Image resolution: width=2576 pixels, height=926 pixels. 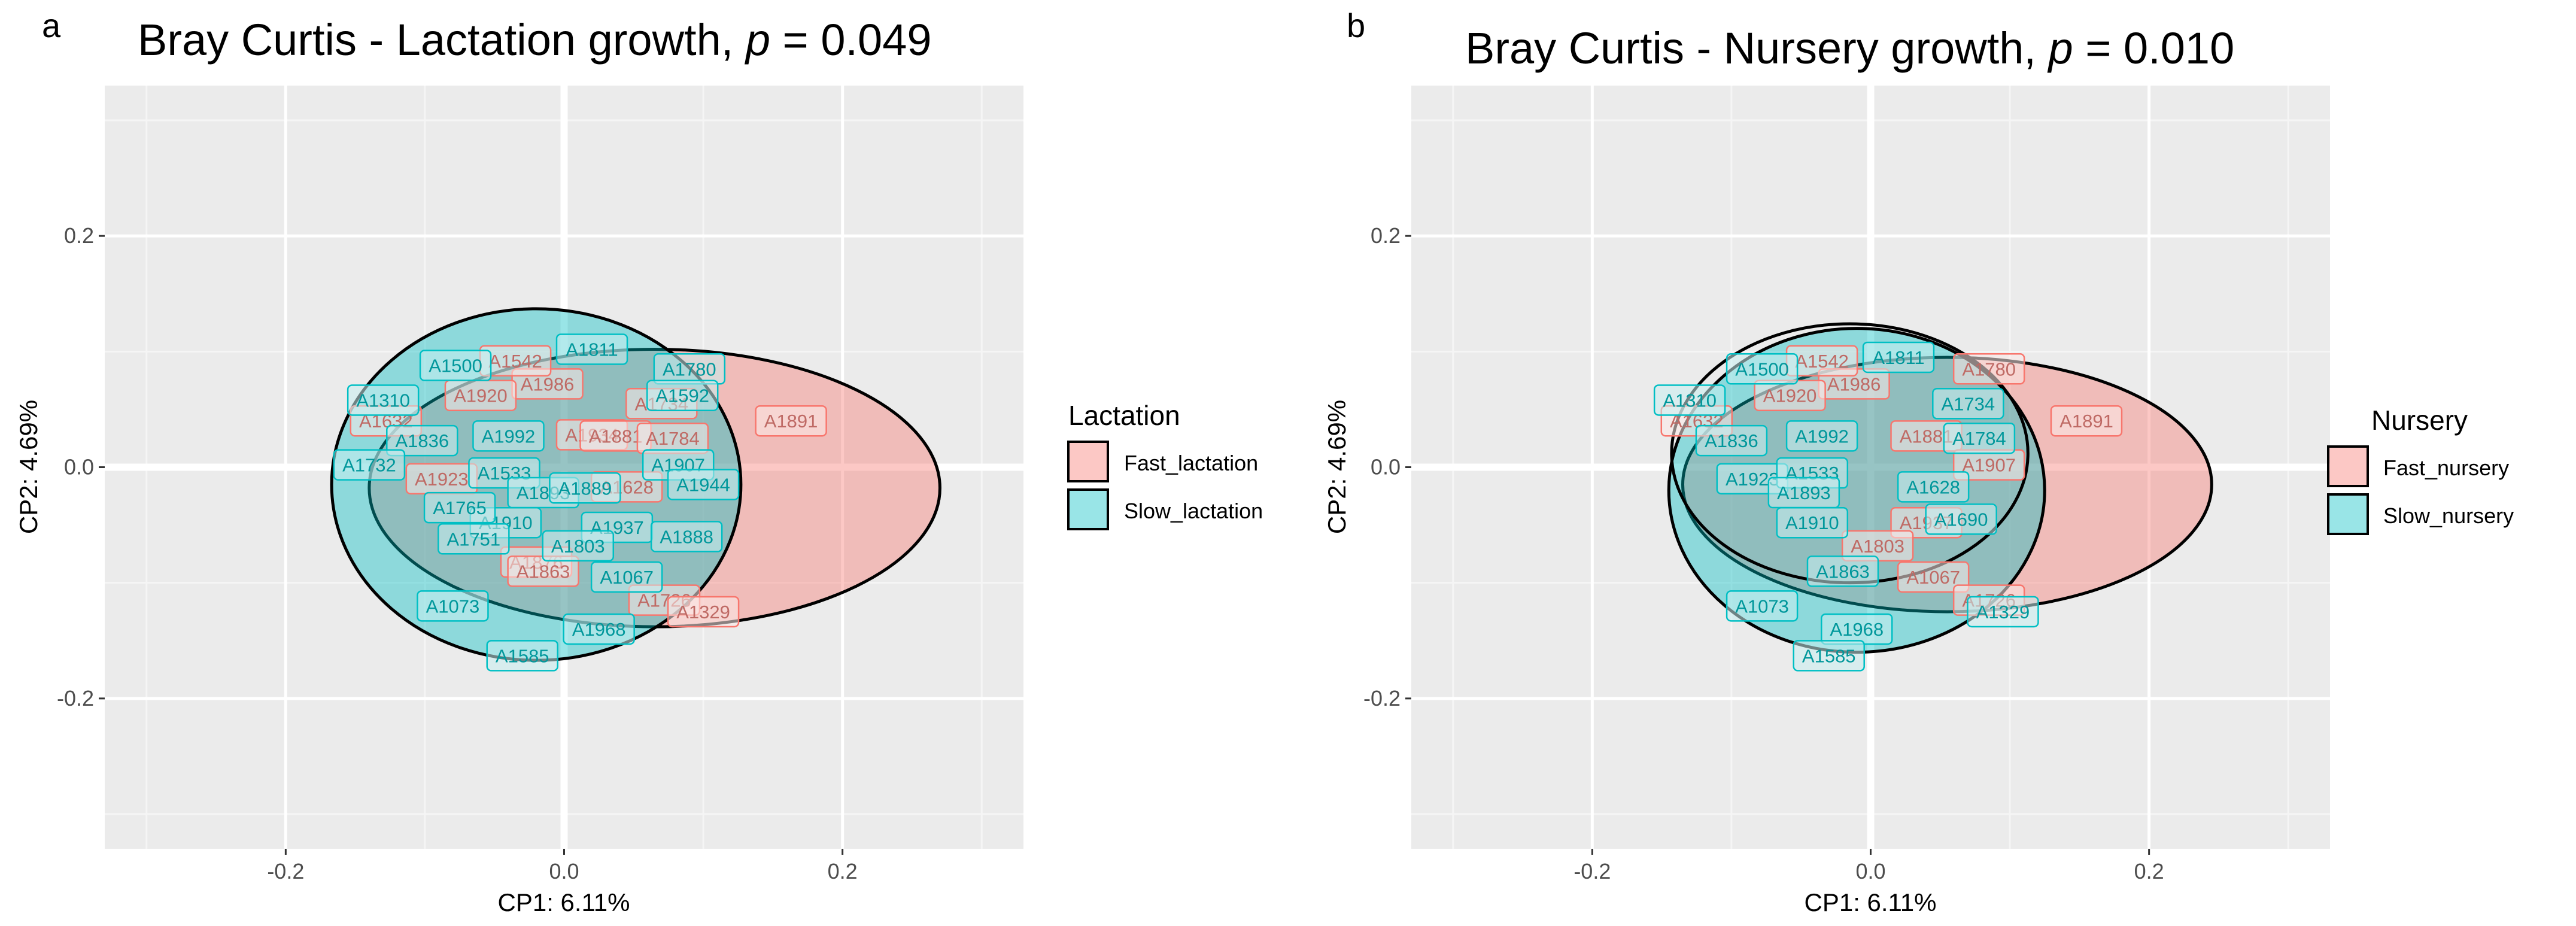 I want to click on panel-a-legend-title: Lactation, so click(x=1124, y=415).